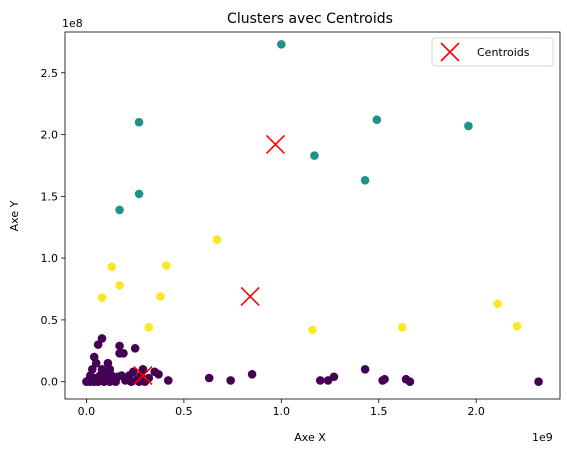  I want to click on chart-title: Clusters avec Centroids, so click(310, 19).